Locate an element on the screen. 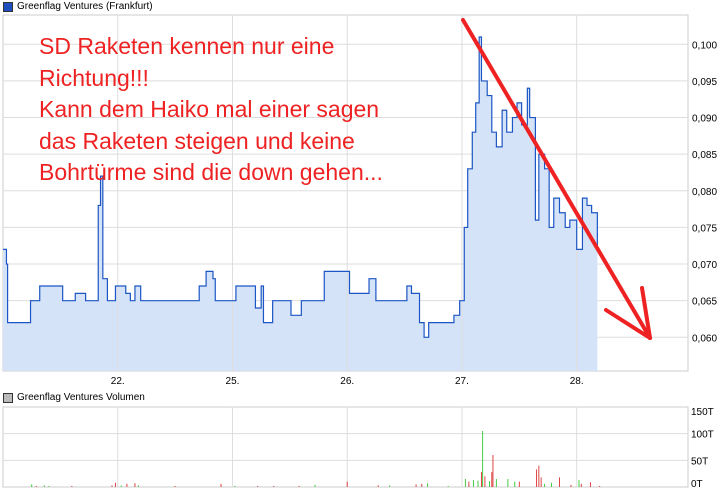 The image size is (726, 496). x-tick-label: 27. is located at coordinates (462, 381).